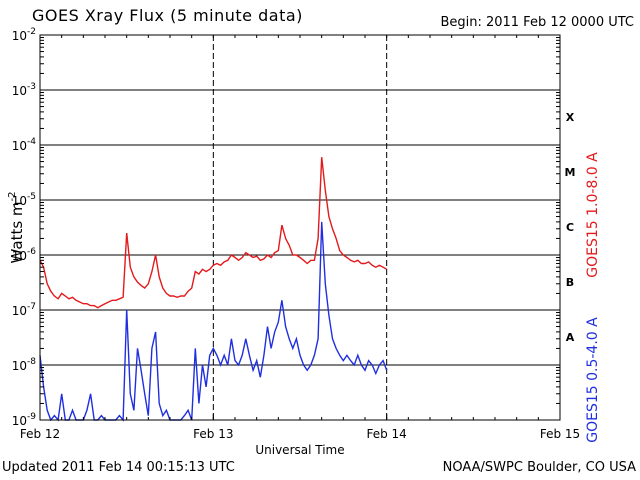  What do you see at coordinates (570, 117) in the screenshot?
I see `flare-class-label: X` at bounding box center [570, 117].